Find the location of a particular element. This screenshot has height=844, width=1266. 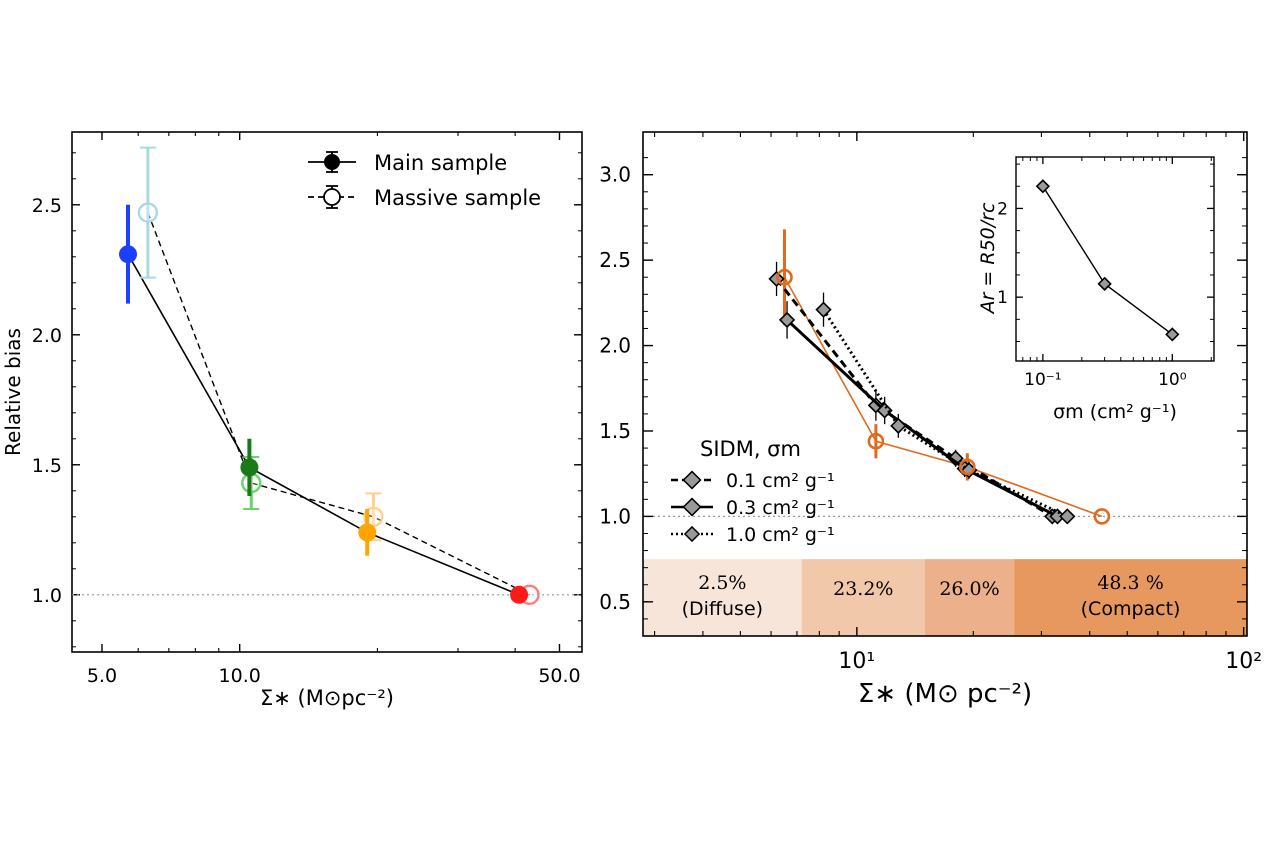

x-tick-label: 10¹ is located at coordinates (856, 661).